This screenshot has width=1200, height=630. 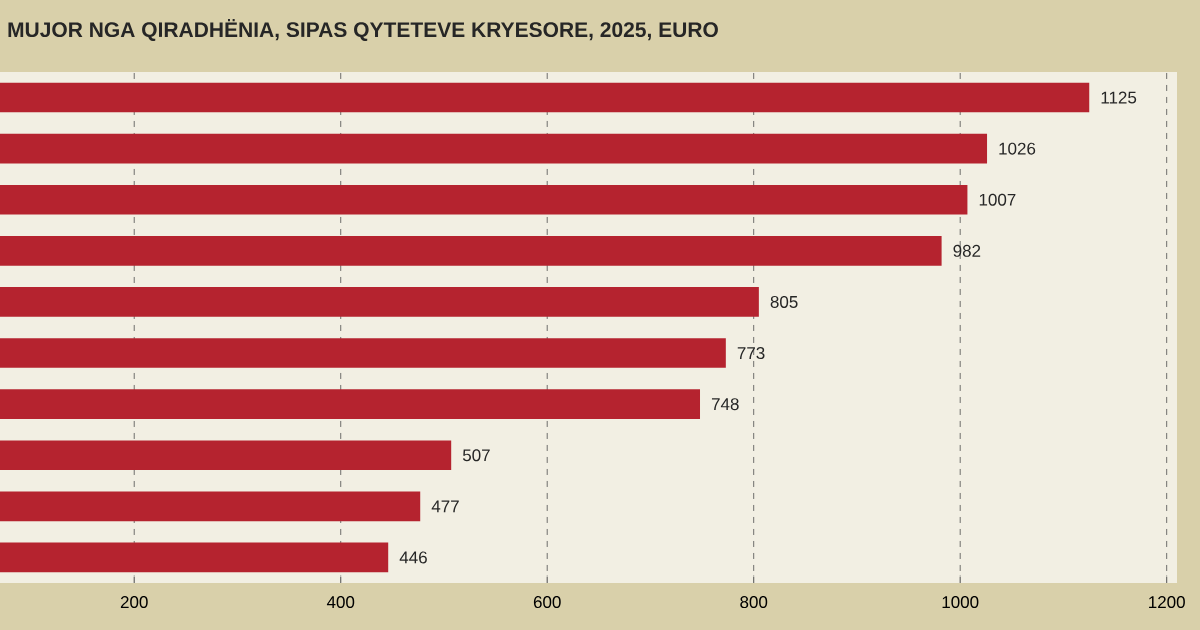 I want to click on x-tick-label: 1200, so click(x=1167, y=602).